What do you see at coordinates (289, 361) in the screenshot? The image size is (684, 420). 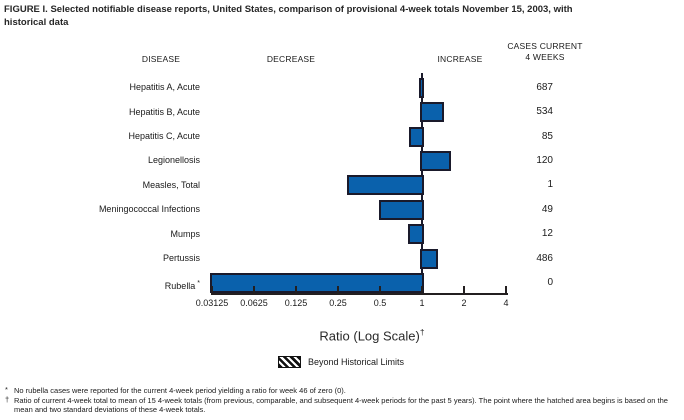 I see `hatched-swatch-icon` at bounding box center [289, 361].